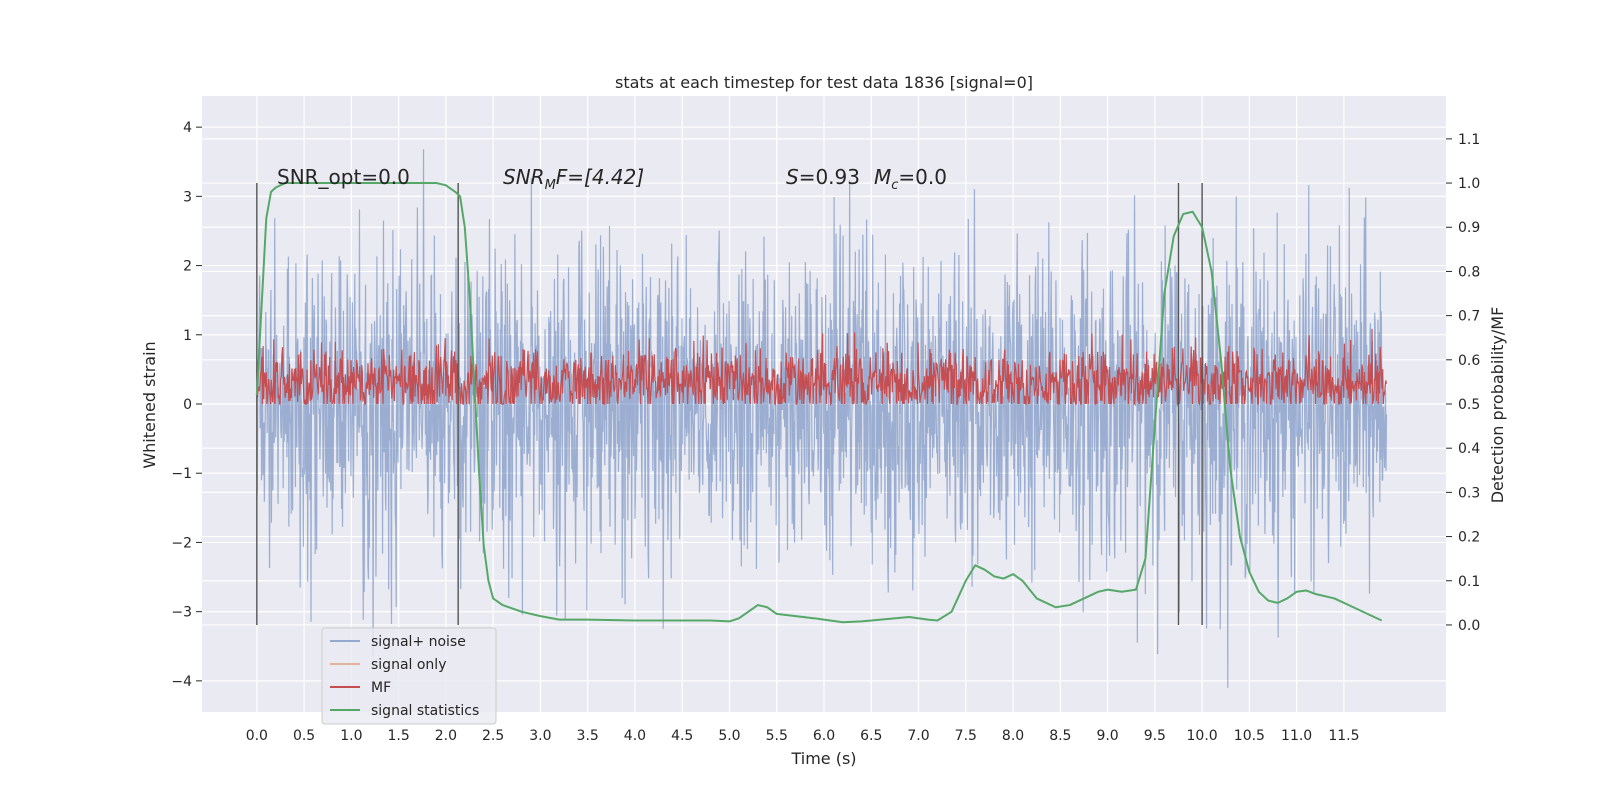 Image resolution: width=1600 pixels, height=800 pixels. Describe the element at coordinates (792, 177) in the screenshot. I see `s-label: S` at that location.